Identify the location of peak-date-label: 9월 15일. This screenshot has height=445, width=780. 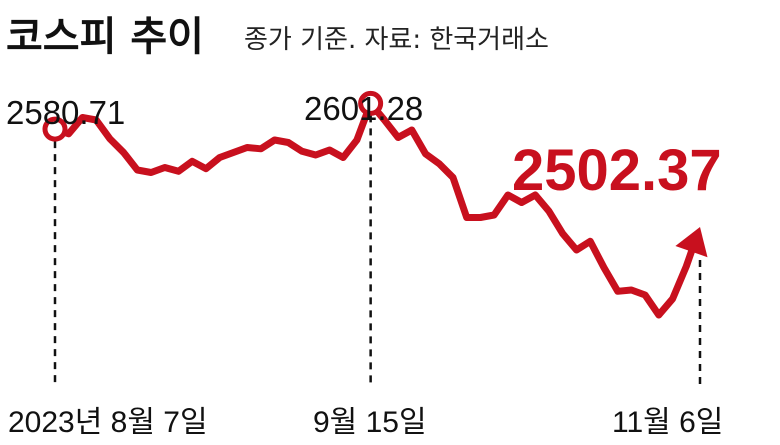
(370, 422).